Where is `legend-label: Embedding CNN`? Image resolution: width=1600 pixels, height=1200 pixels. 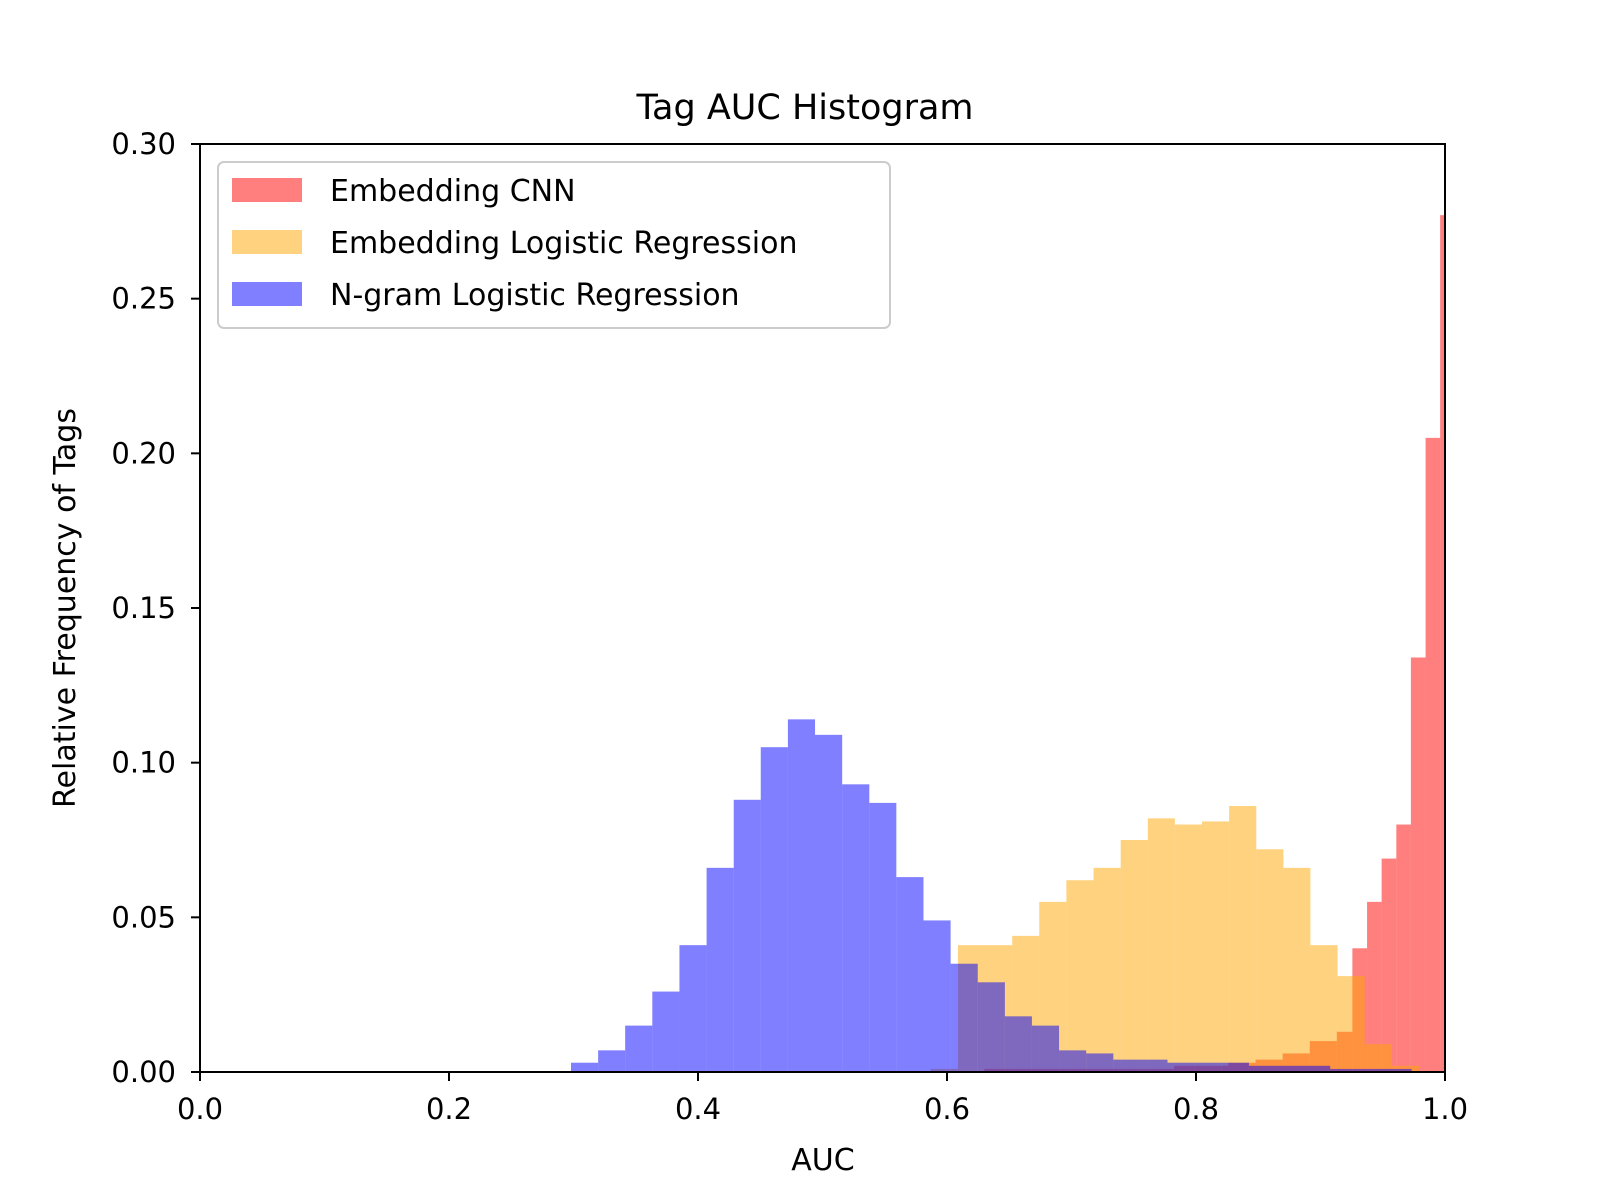
legend-label: Embedding CNN is located at coordinates (453, 191).